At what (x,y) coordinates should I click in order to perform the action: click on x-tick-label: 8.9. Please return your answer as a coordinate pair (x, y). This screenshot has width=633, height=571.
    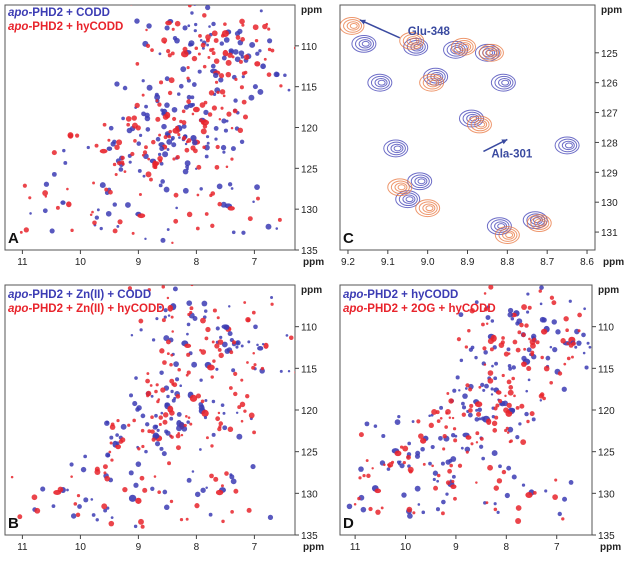
    Looking at the image, I should click on (468, 262).